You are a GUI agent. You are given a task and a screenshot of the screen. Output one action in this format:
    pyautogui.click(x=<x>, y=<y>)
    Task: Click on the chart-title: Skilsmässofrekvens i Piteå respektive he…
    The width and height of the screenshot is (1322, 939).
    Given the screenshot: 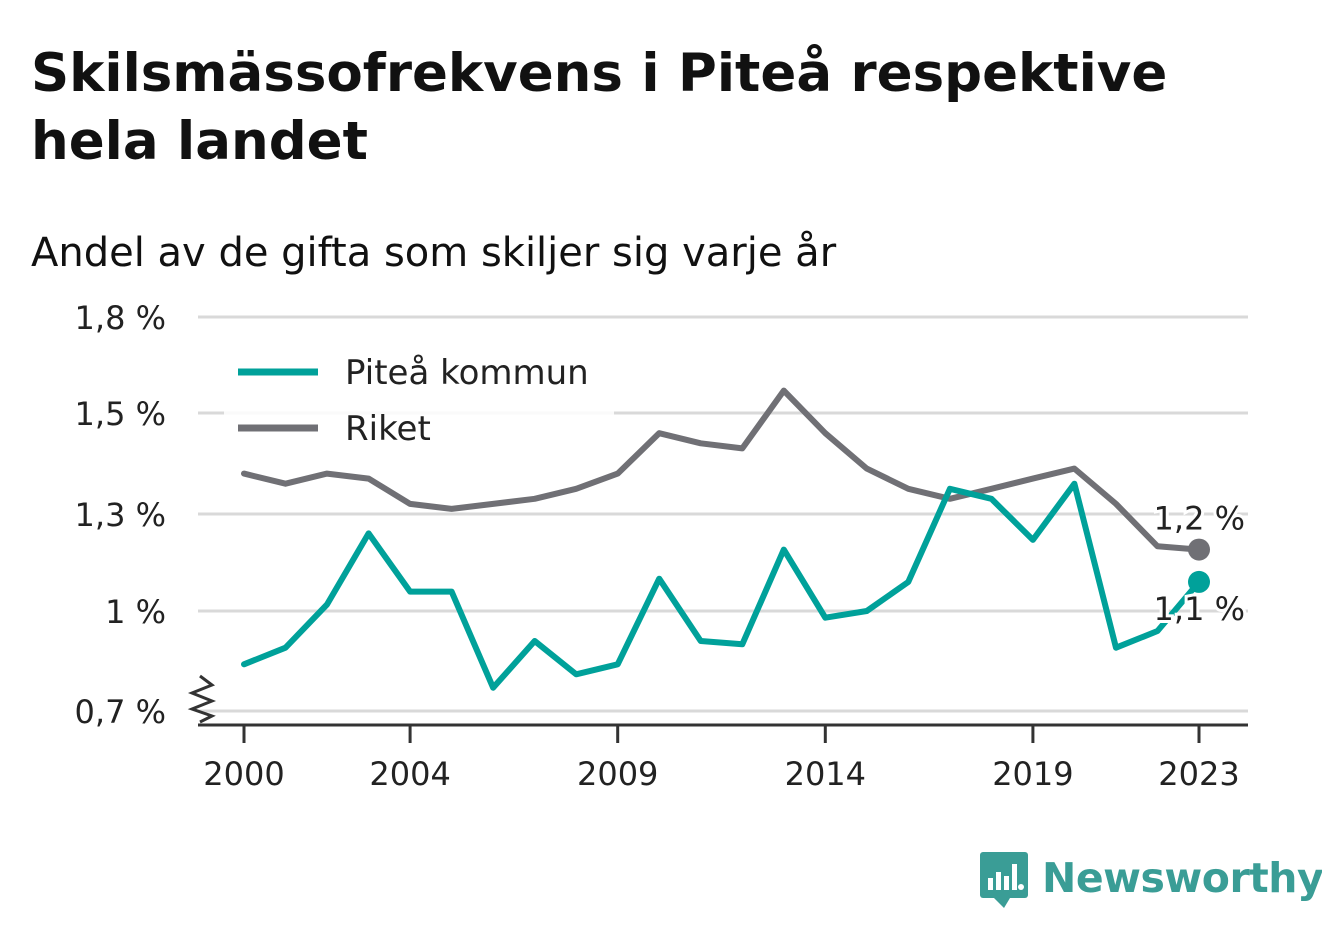 What is the action you would take?
    pyautogui.click(x=599, y=107)
    